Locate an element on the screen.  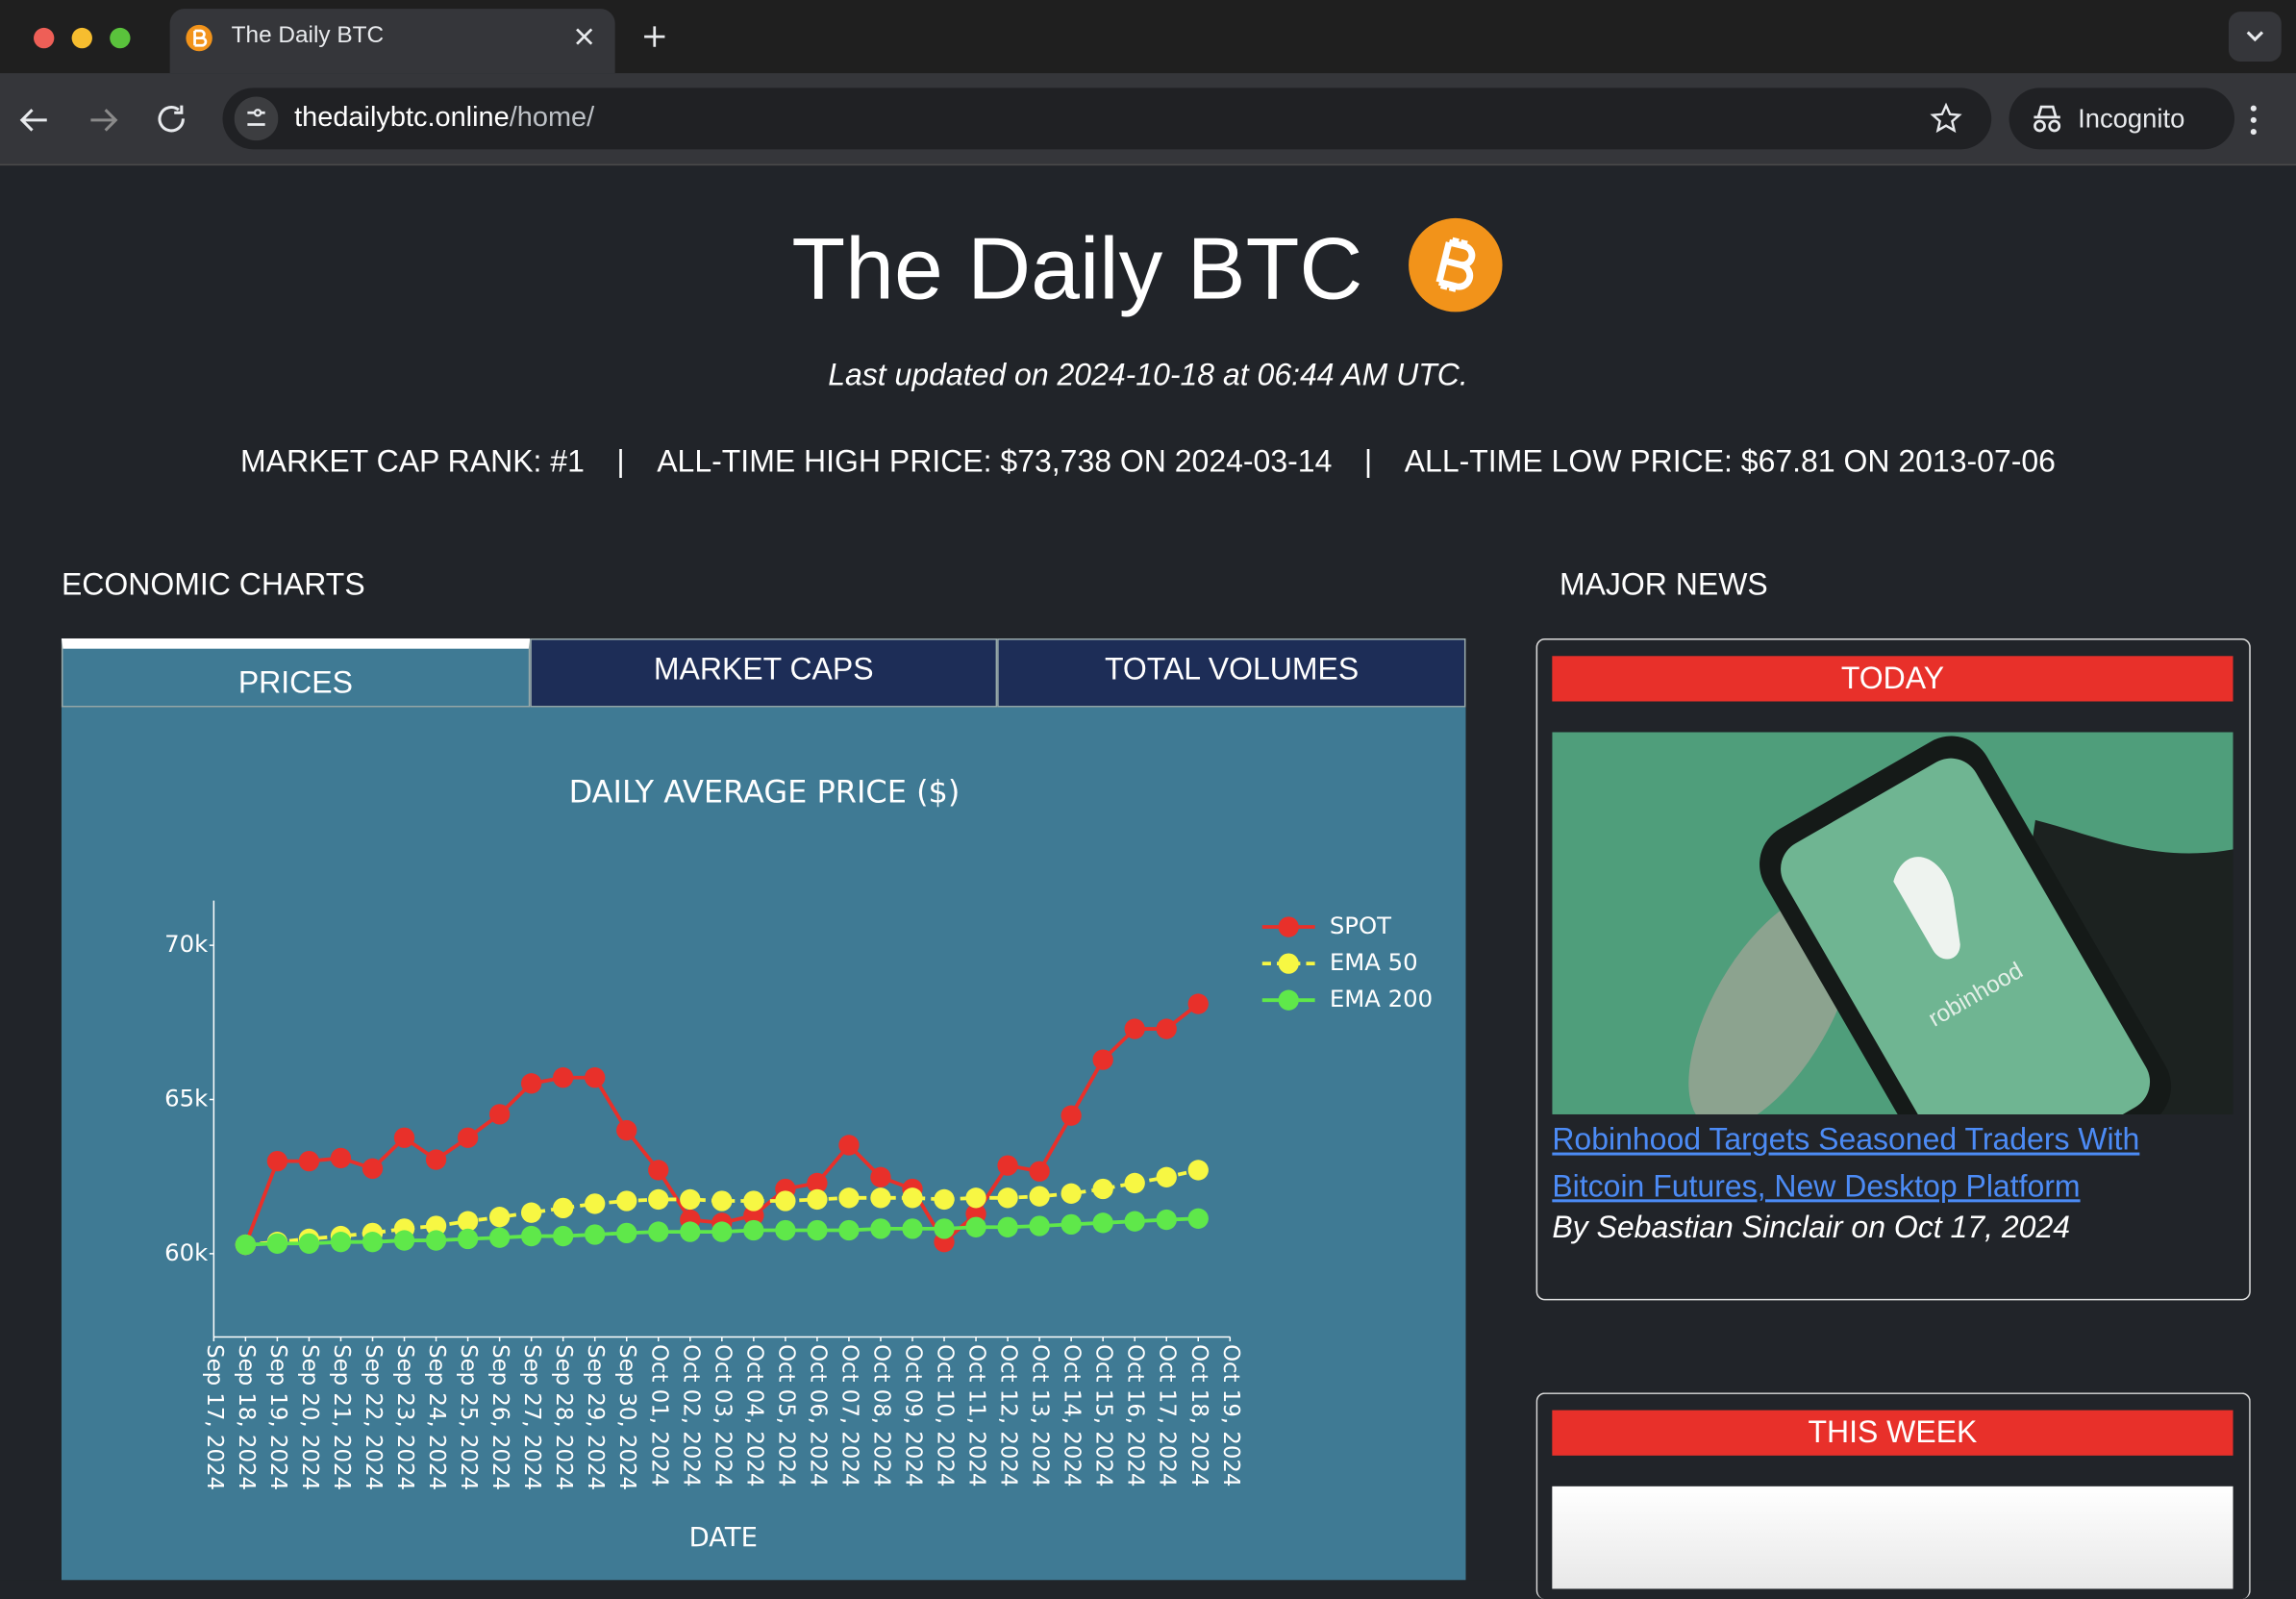
site-header: The Daily BTC is located at coordinates (1148, 267).